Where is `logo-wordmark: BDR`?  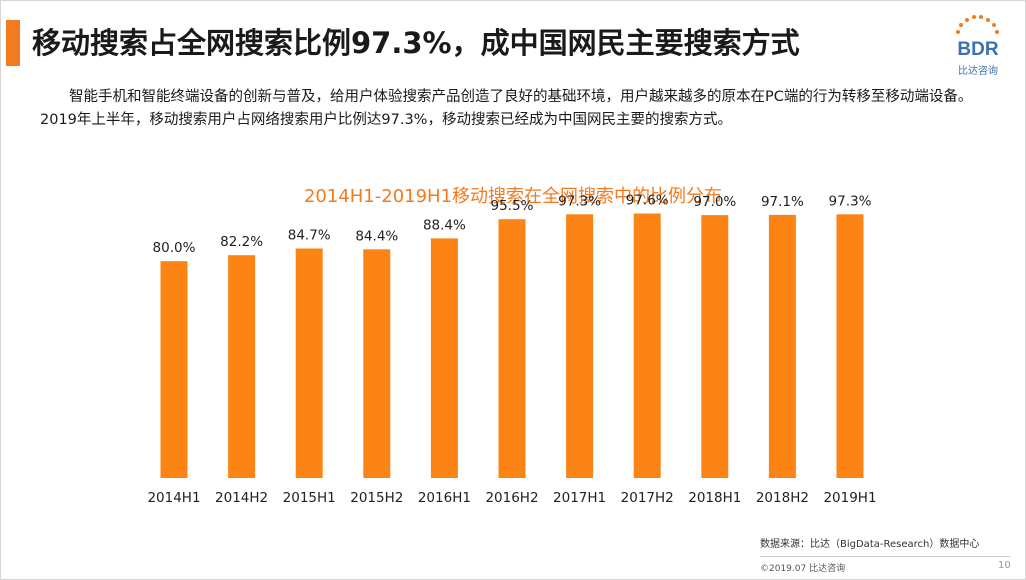 logo-wordmark: BDR is located at coordinates (977, 49).